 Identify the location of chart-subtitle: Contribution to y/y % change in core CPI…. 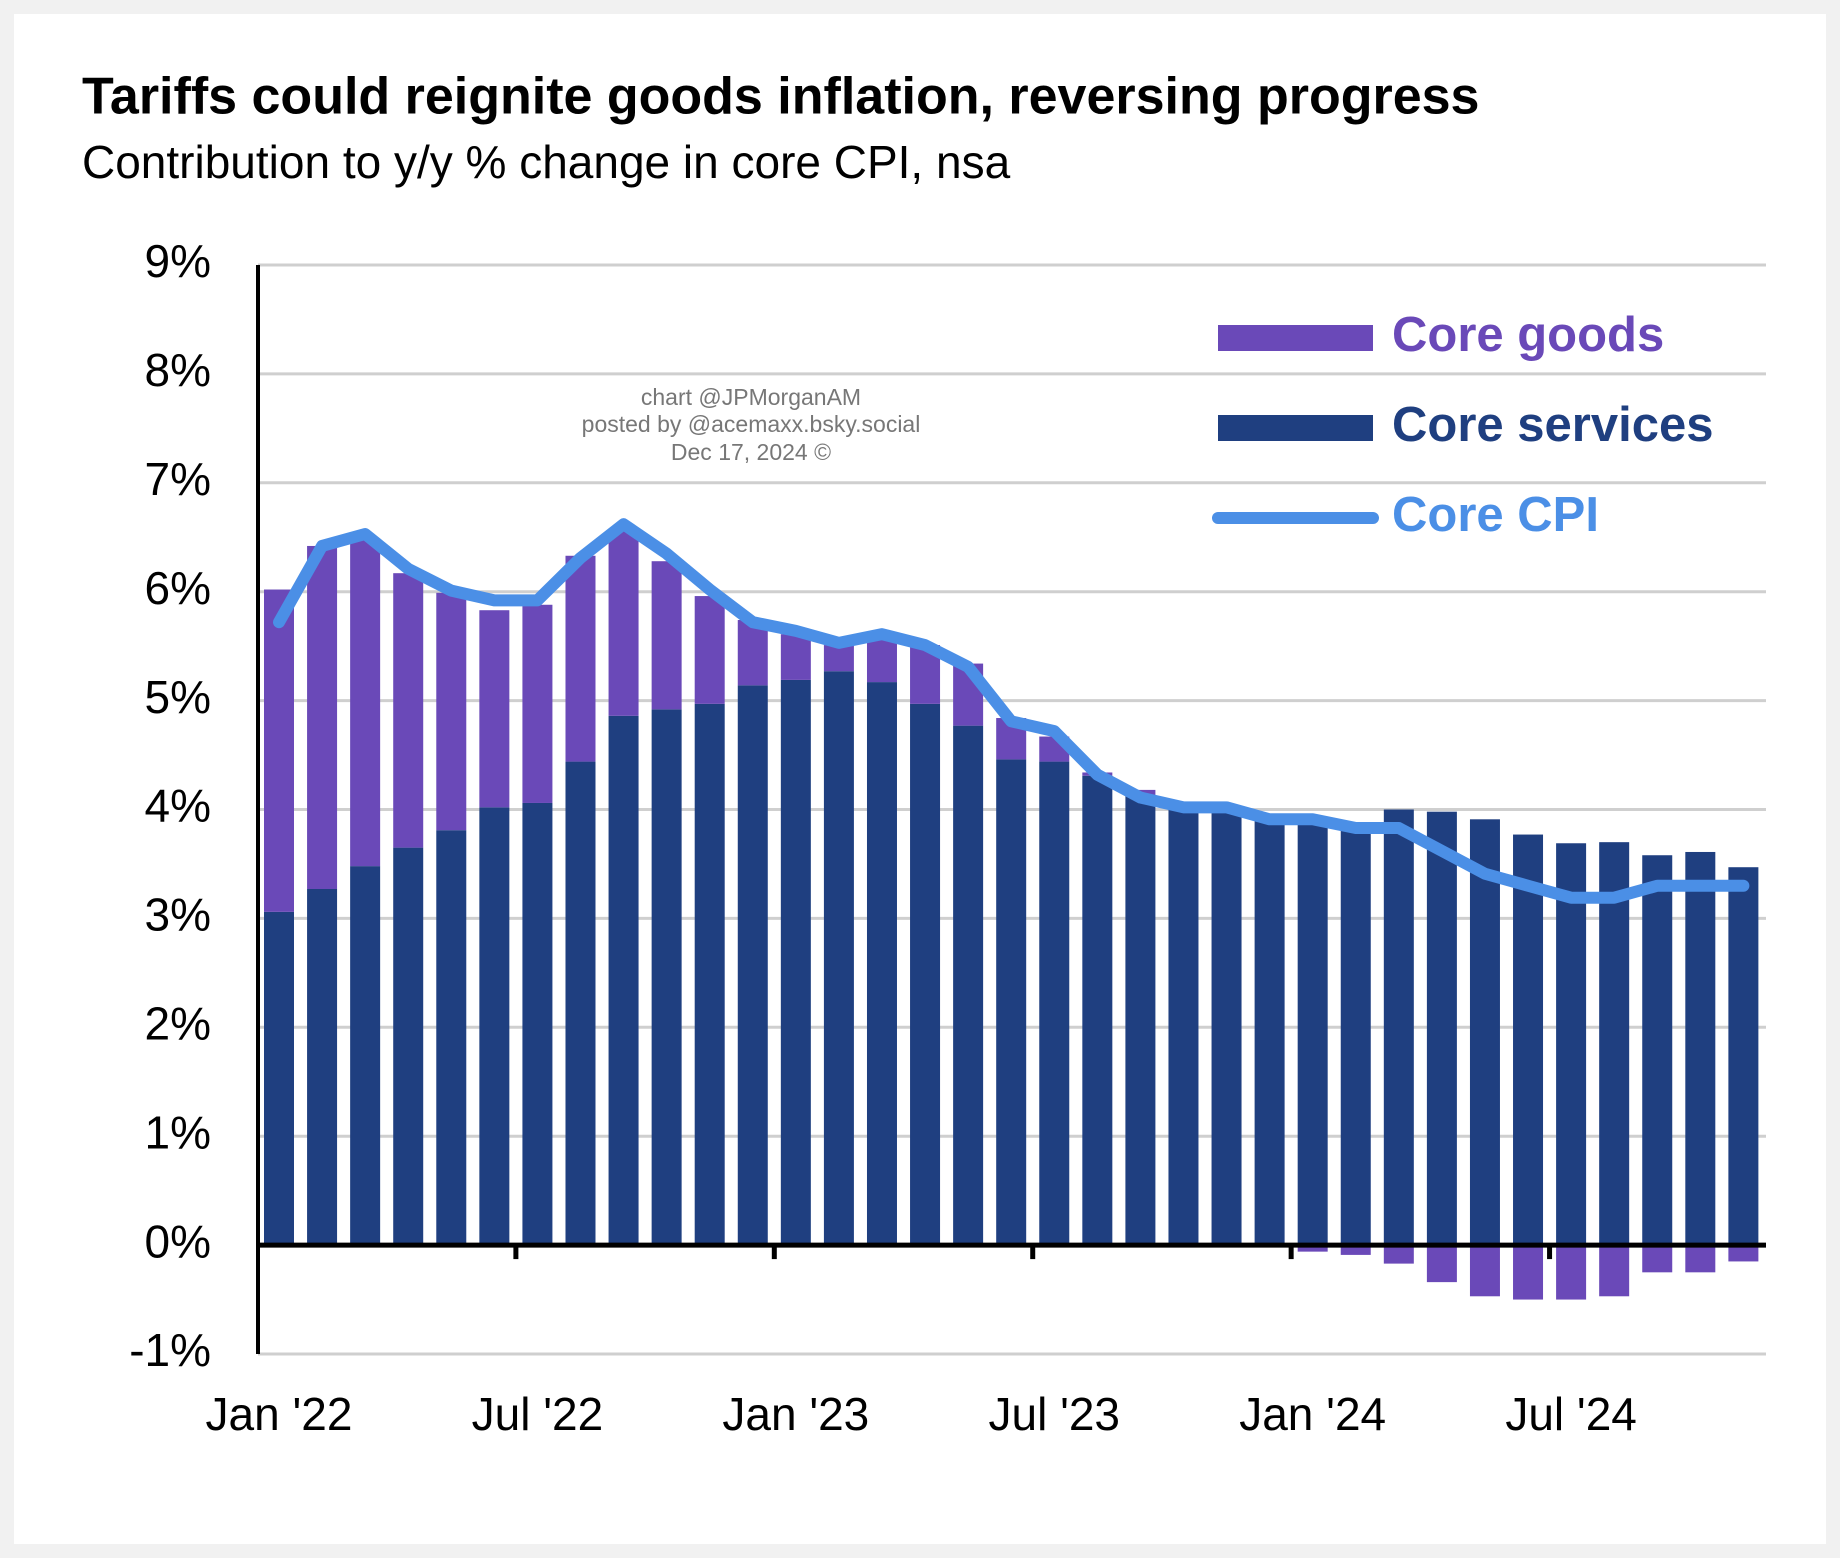
(546, 162).